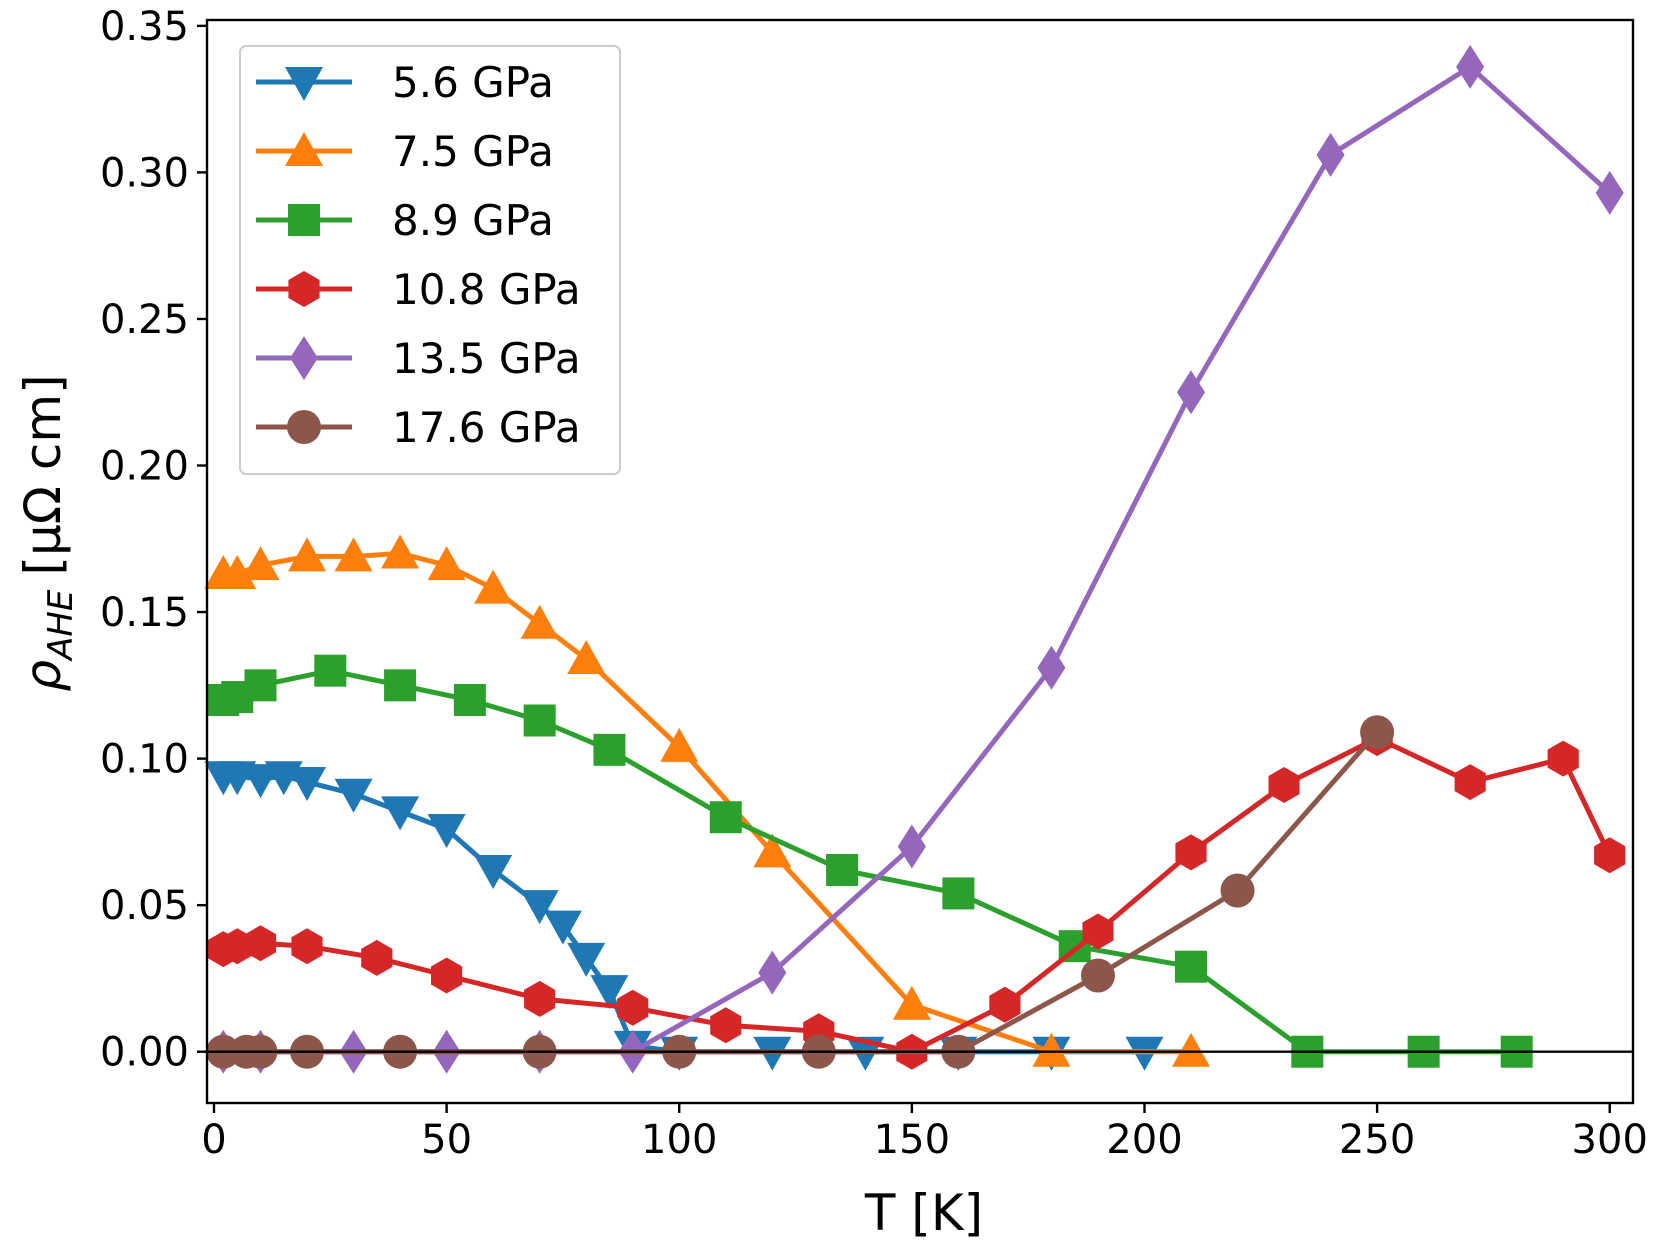 The width and height of the screenshot is (1660, 1245). Describe the element at coordinates (144, 27) in the screenshot. I see `y-tick-label: 0.35` at that location.